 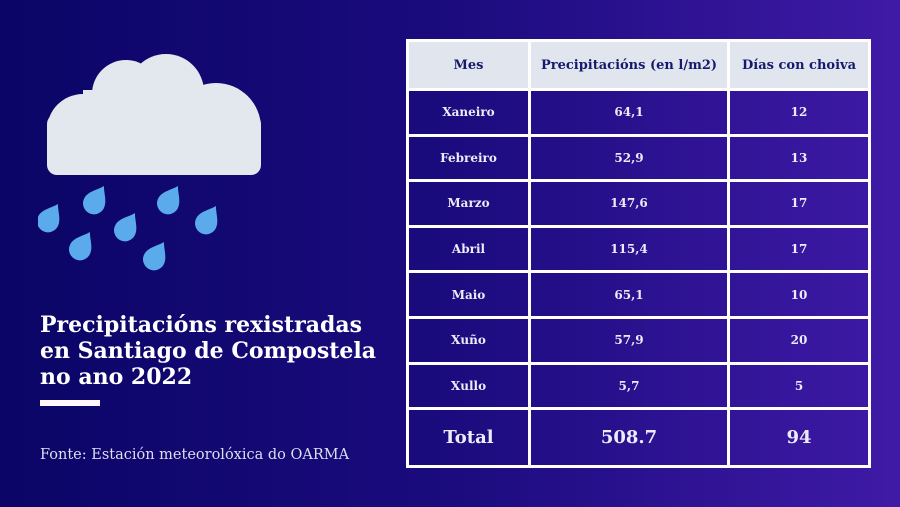 I want to click on raindrops-icon, so click(x=127, y=228).